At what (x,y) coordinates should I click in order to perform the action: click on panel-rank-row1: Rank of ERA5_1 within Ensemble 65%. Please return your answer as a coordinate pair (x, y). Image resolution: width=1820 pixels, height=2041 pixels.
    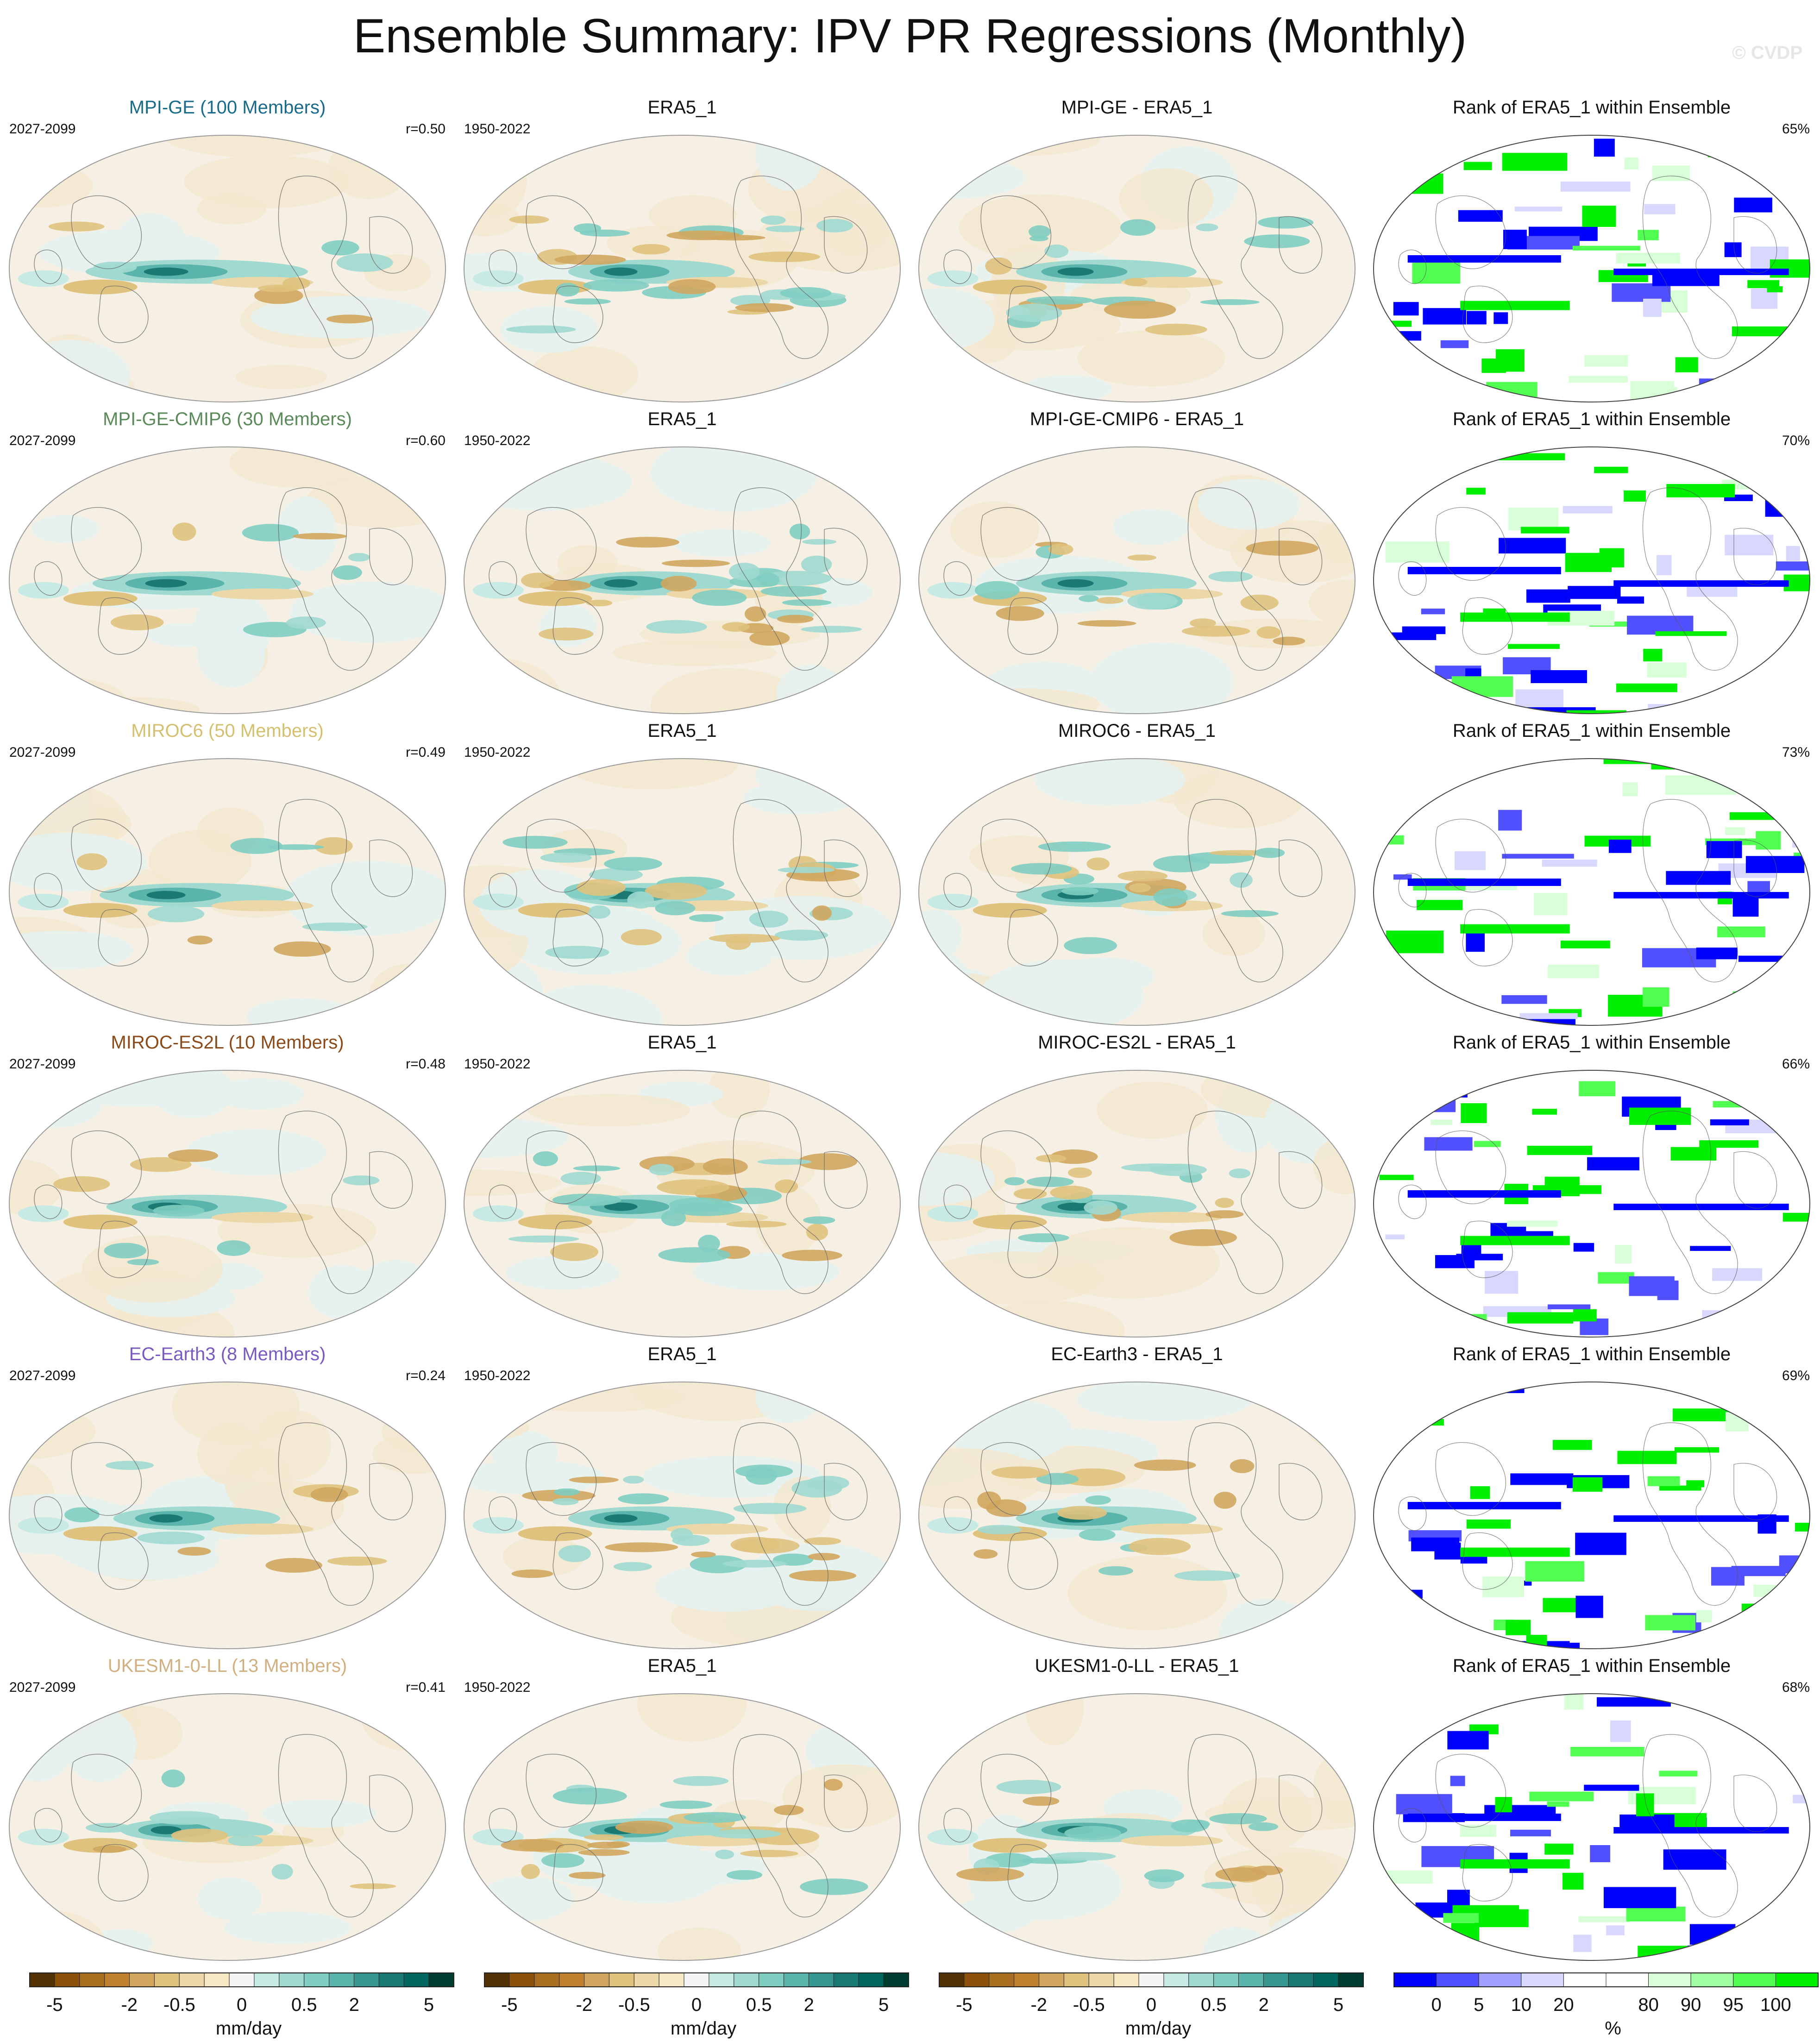
    Looking at the image, I should click on (1591, 252).